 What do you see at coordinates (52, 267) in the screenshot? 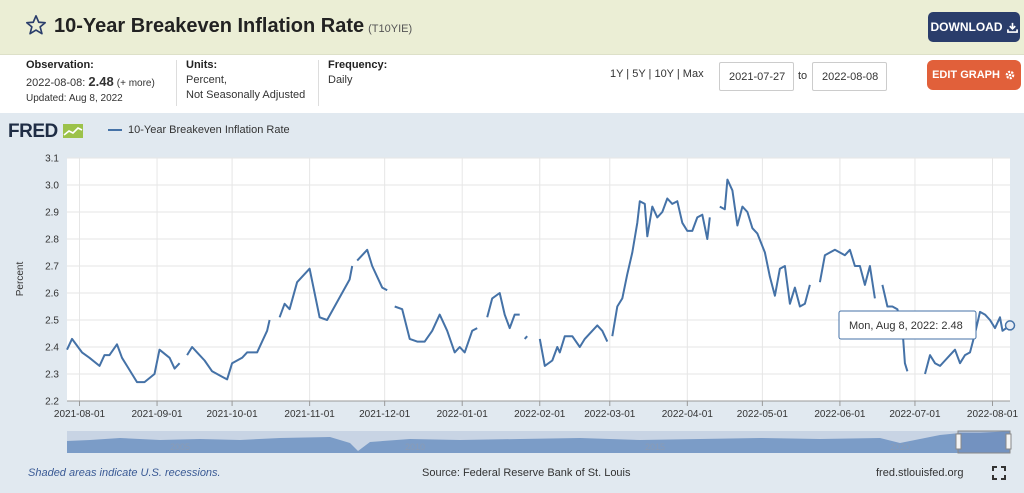
I see `y-tick-label: 2.7` at bounding box center [52, 267].